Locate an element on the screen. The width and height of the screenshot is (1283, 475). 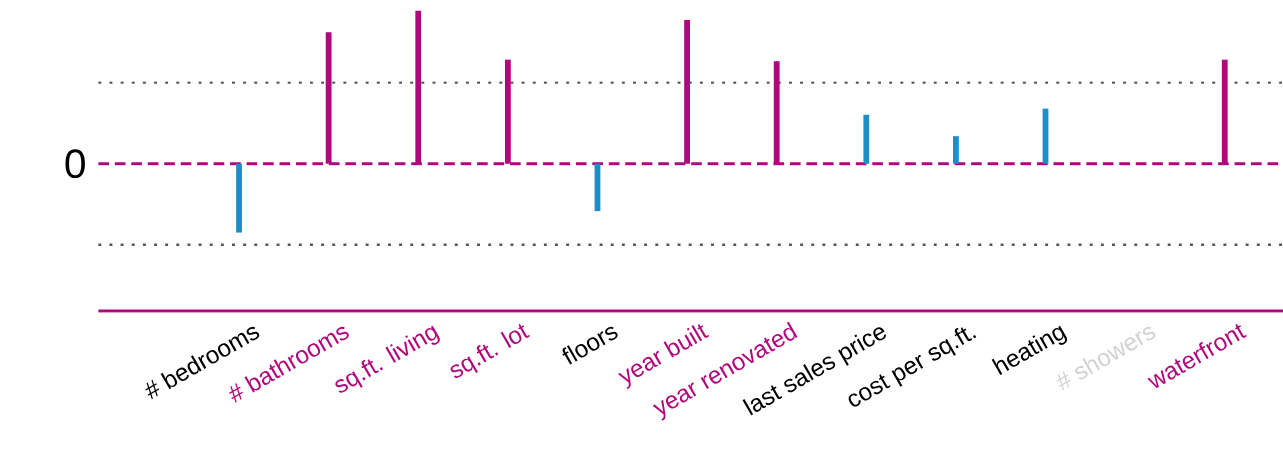
x-tick-label: floors is located at coordinates (590, 346).